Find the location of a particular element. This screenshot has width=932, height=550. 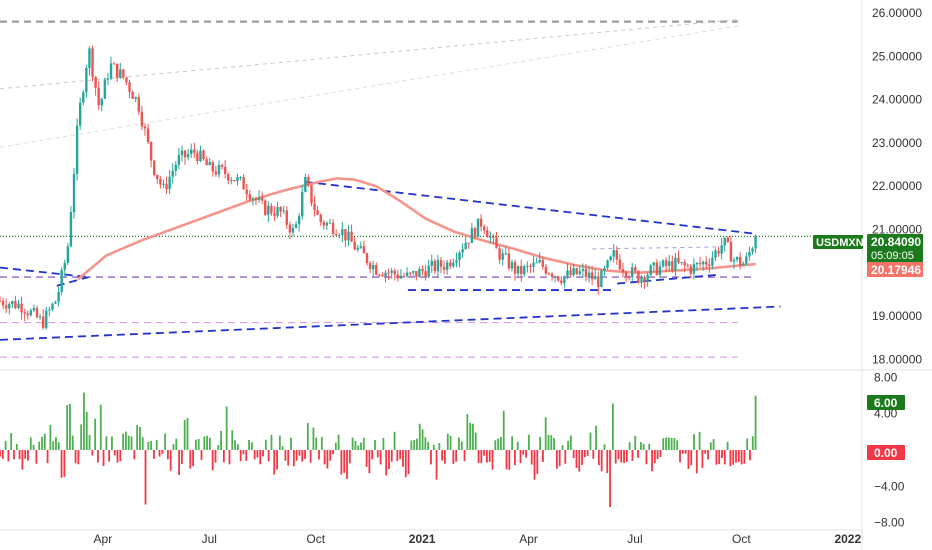

price-tick-label: 21.00000 is located at coordinates (897, 229).